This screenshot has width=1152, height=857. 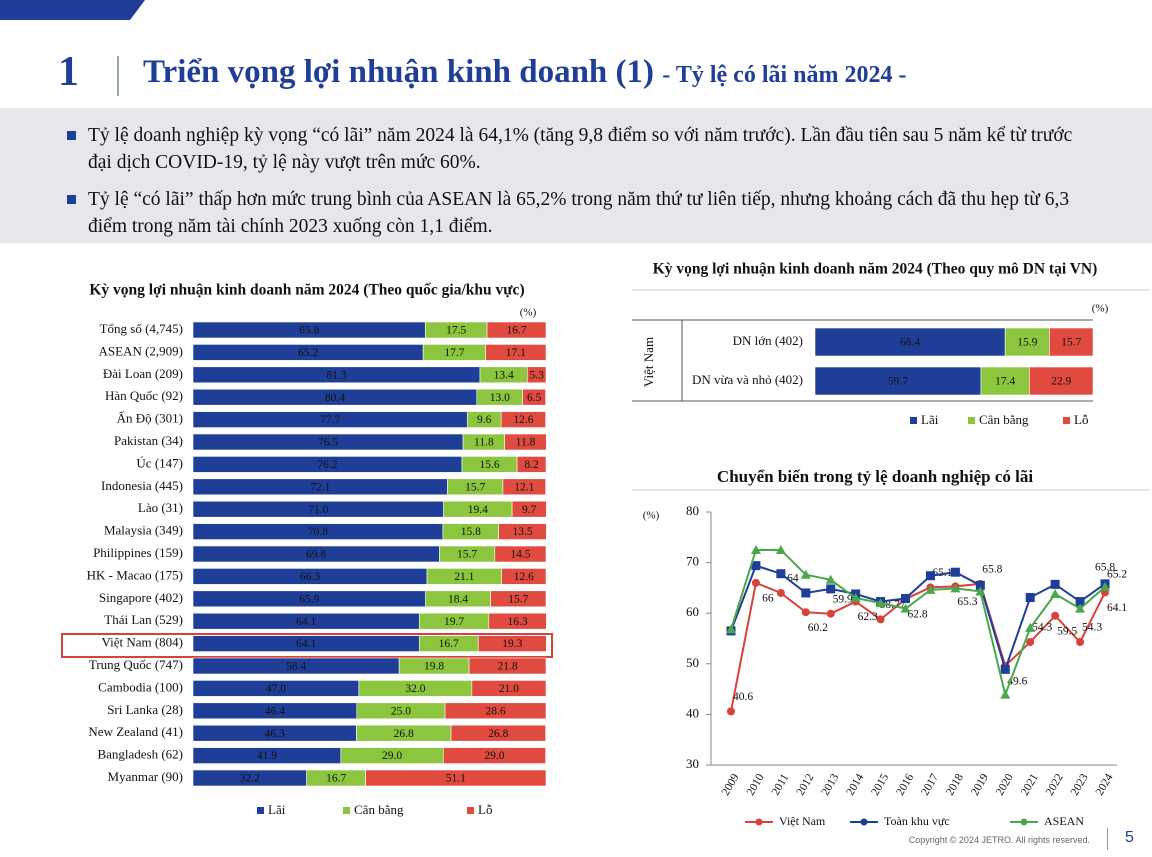 I want to click on value-label: 46.4, so click(x=275, y=711).